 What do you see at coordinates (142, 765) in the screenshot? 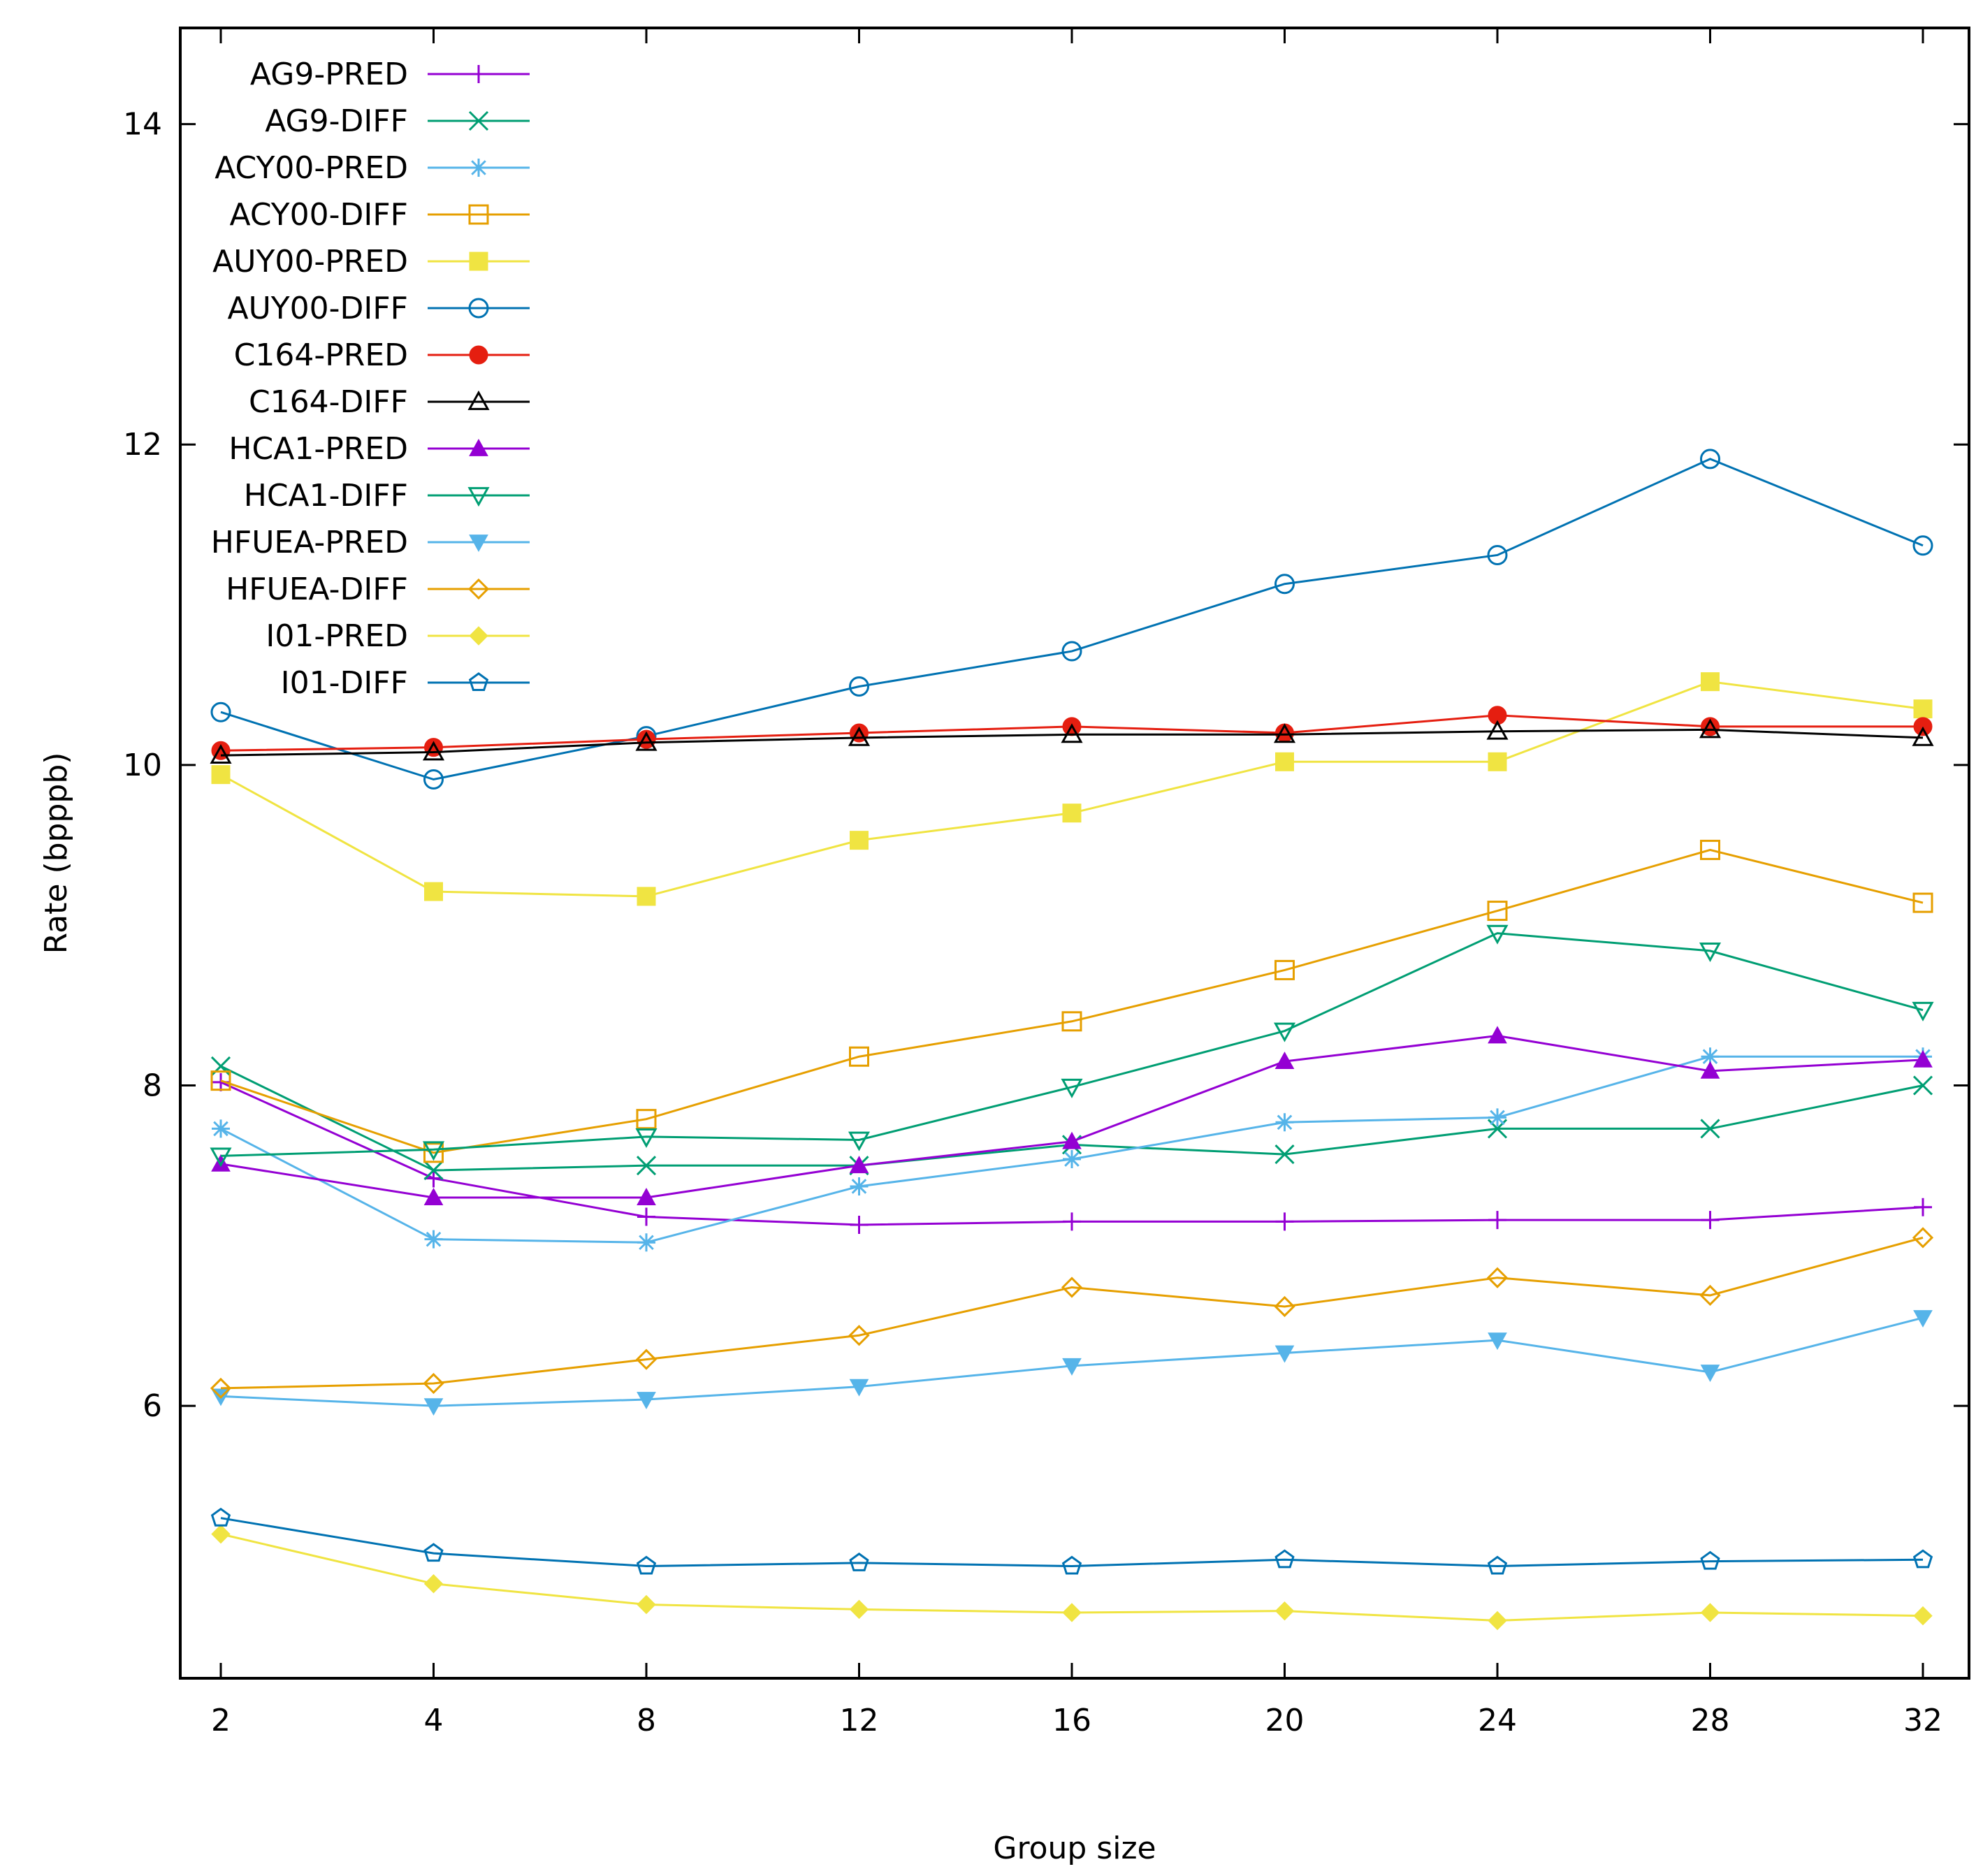
I see `y-tick-label: 10` at bounding box center [142, 765].